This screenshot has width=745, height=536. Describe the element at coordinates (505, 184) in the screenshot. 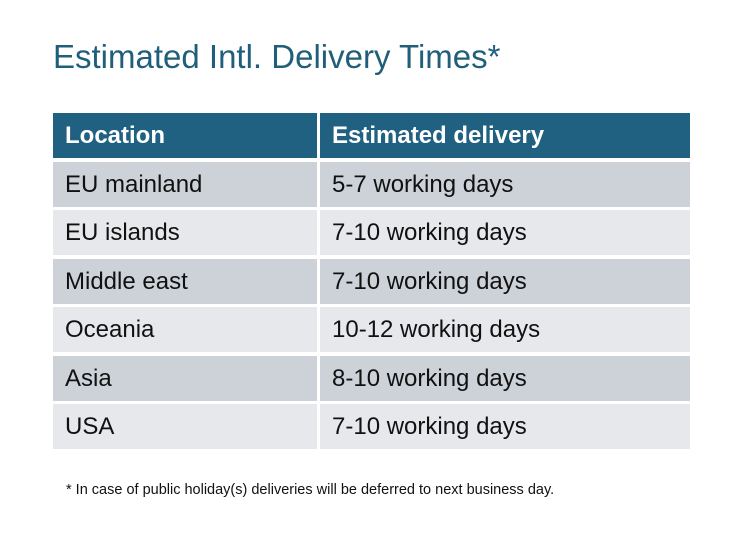

I see `cell-delivery: 5-7 working days` at that location.